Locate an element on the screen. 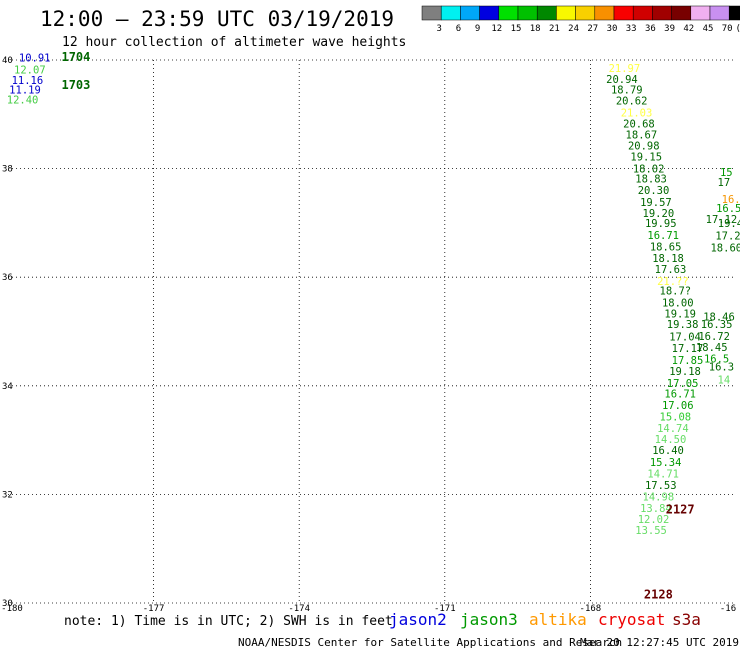  swh-value-label: 19.57 is located at coordinates (656, 203).